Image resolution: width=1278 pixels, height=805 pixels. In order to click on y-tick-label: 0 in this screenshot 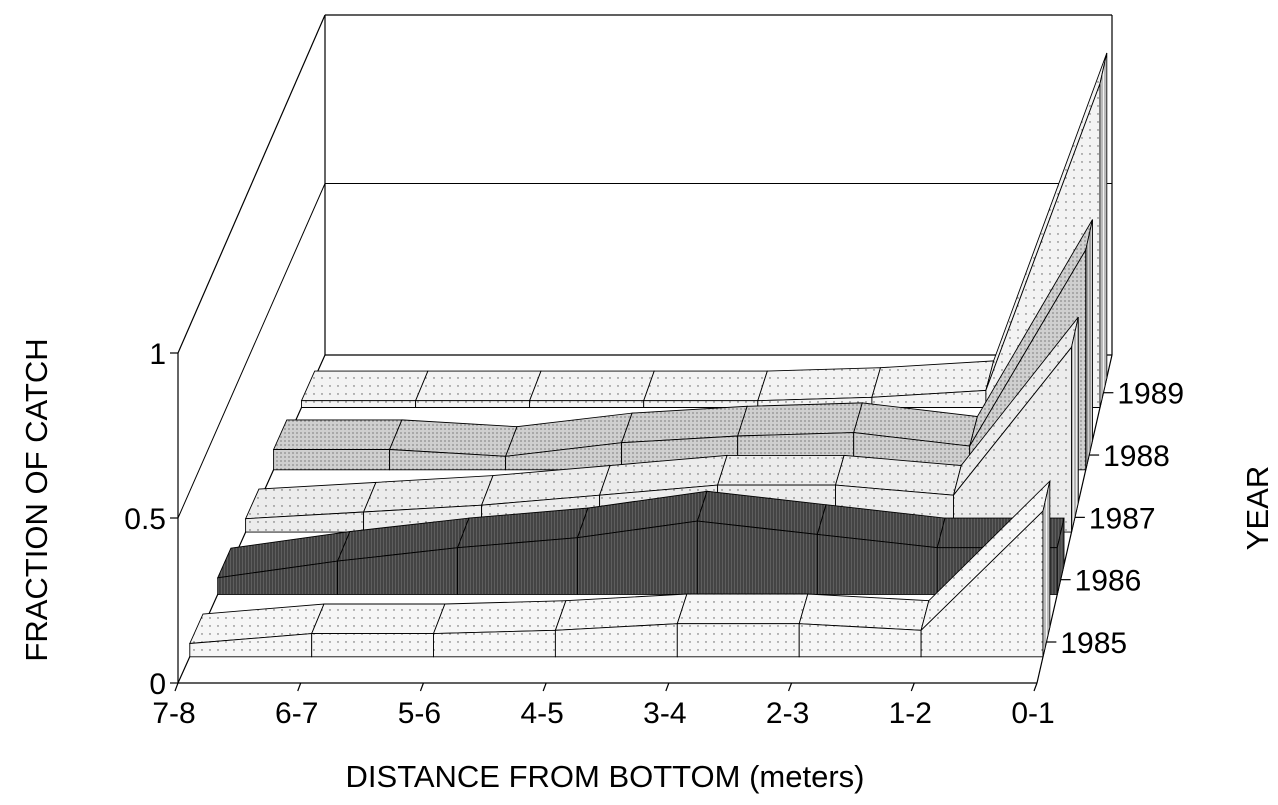, I will do `click(157, 684)`.